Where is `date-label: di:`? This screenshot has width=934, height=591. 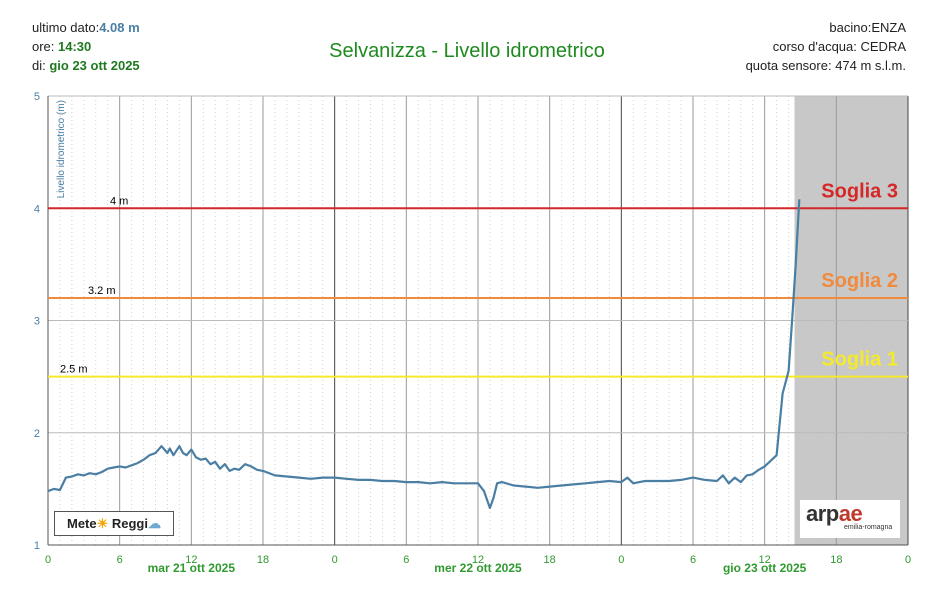
date-label: di: is located at coordinates (41, 65).